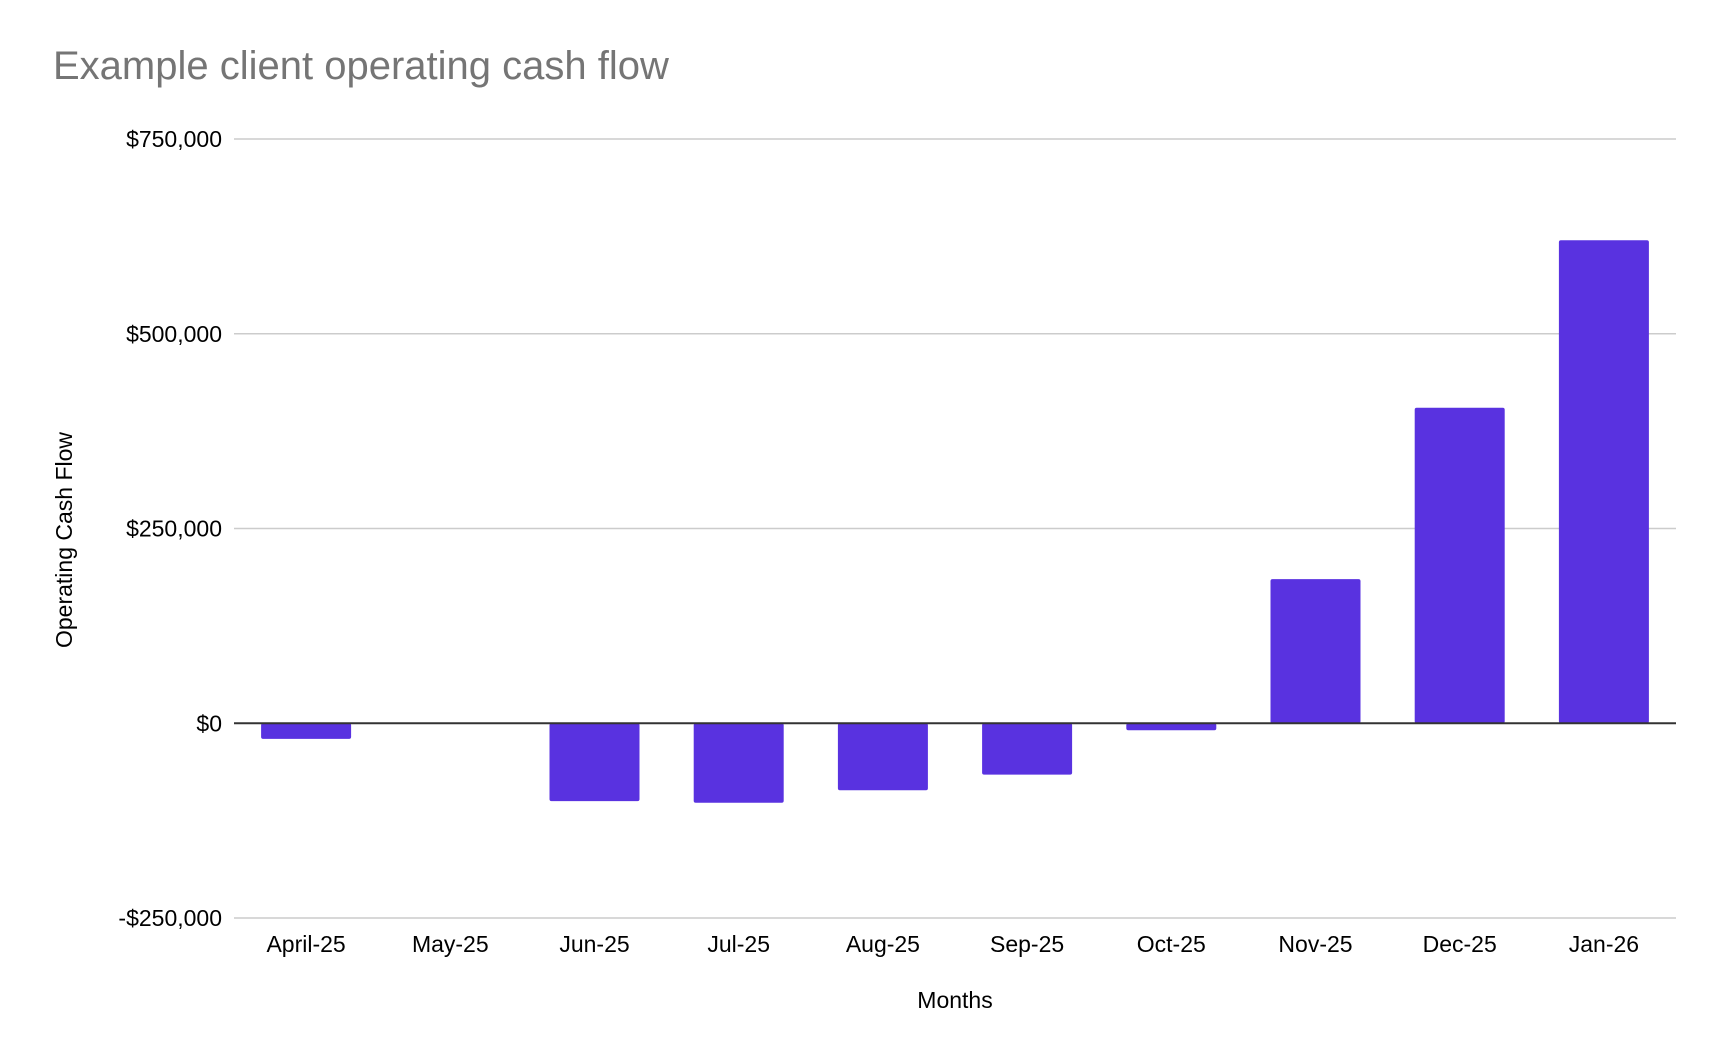 This screenshot has height=1063, width=1714. Describe the element at coordinates (174, 529) in the screenshot. I see `y-tick-label: $250,000` at that location.